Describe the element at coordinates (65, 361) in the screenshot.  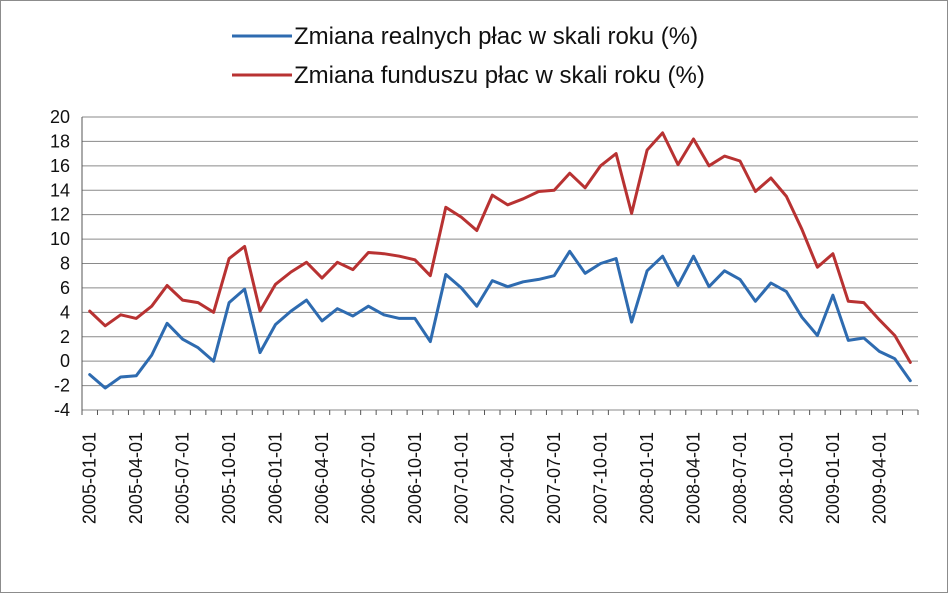
I see `y-tick-label: 0` at that location.